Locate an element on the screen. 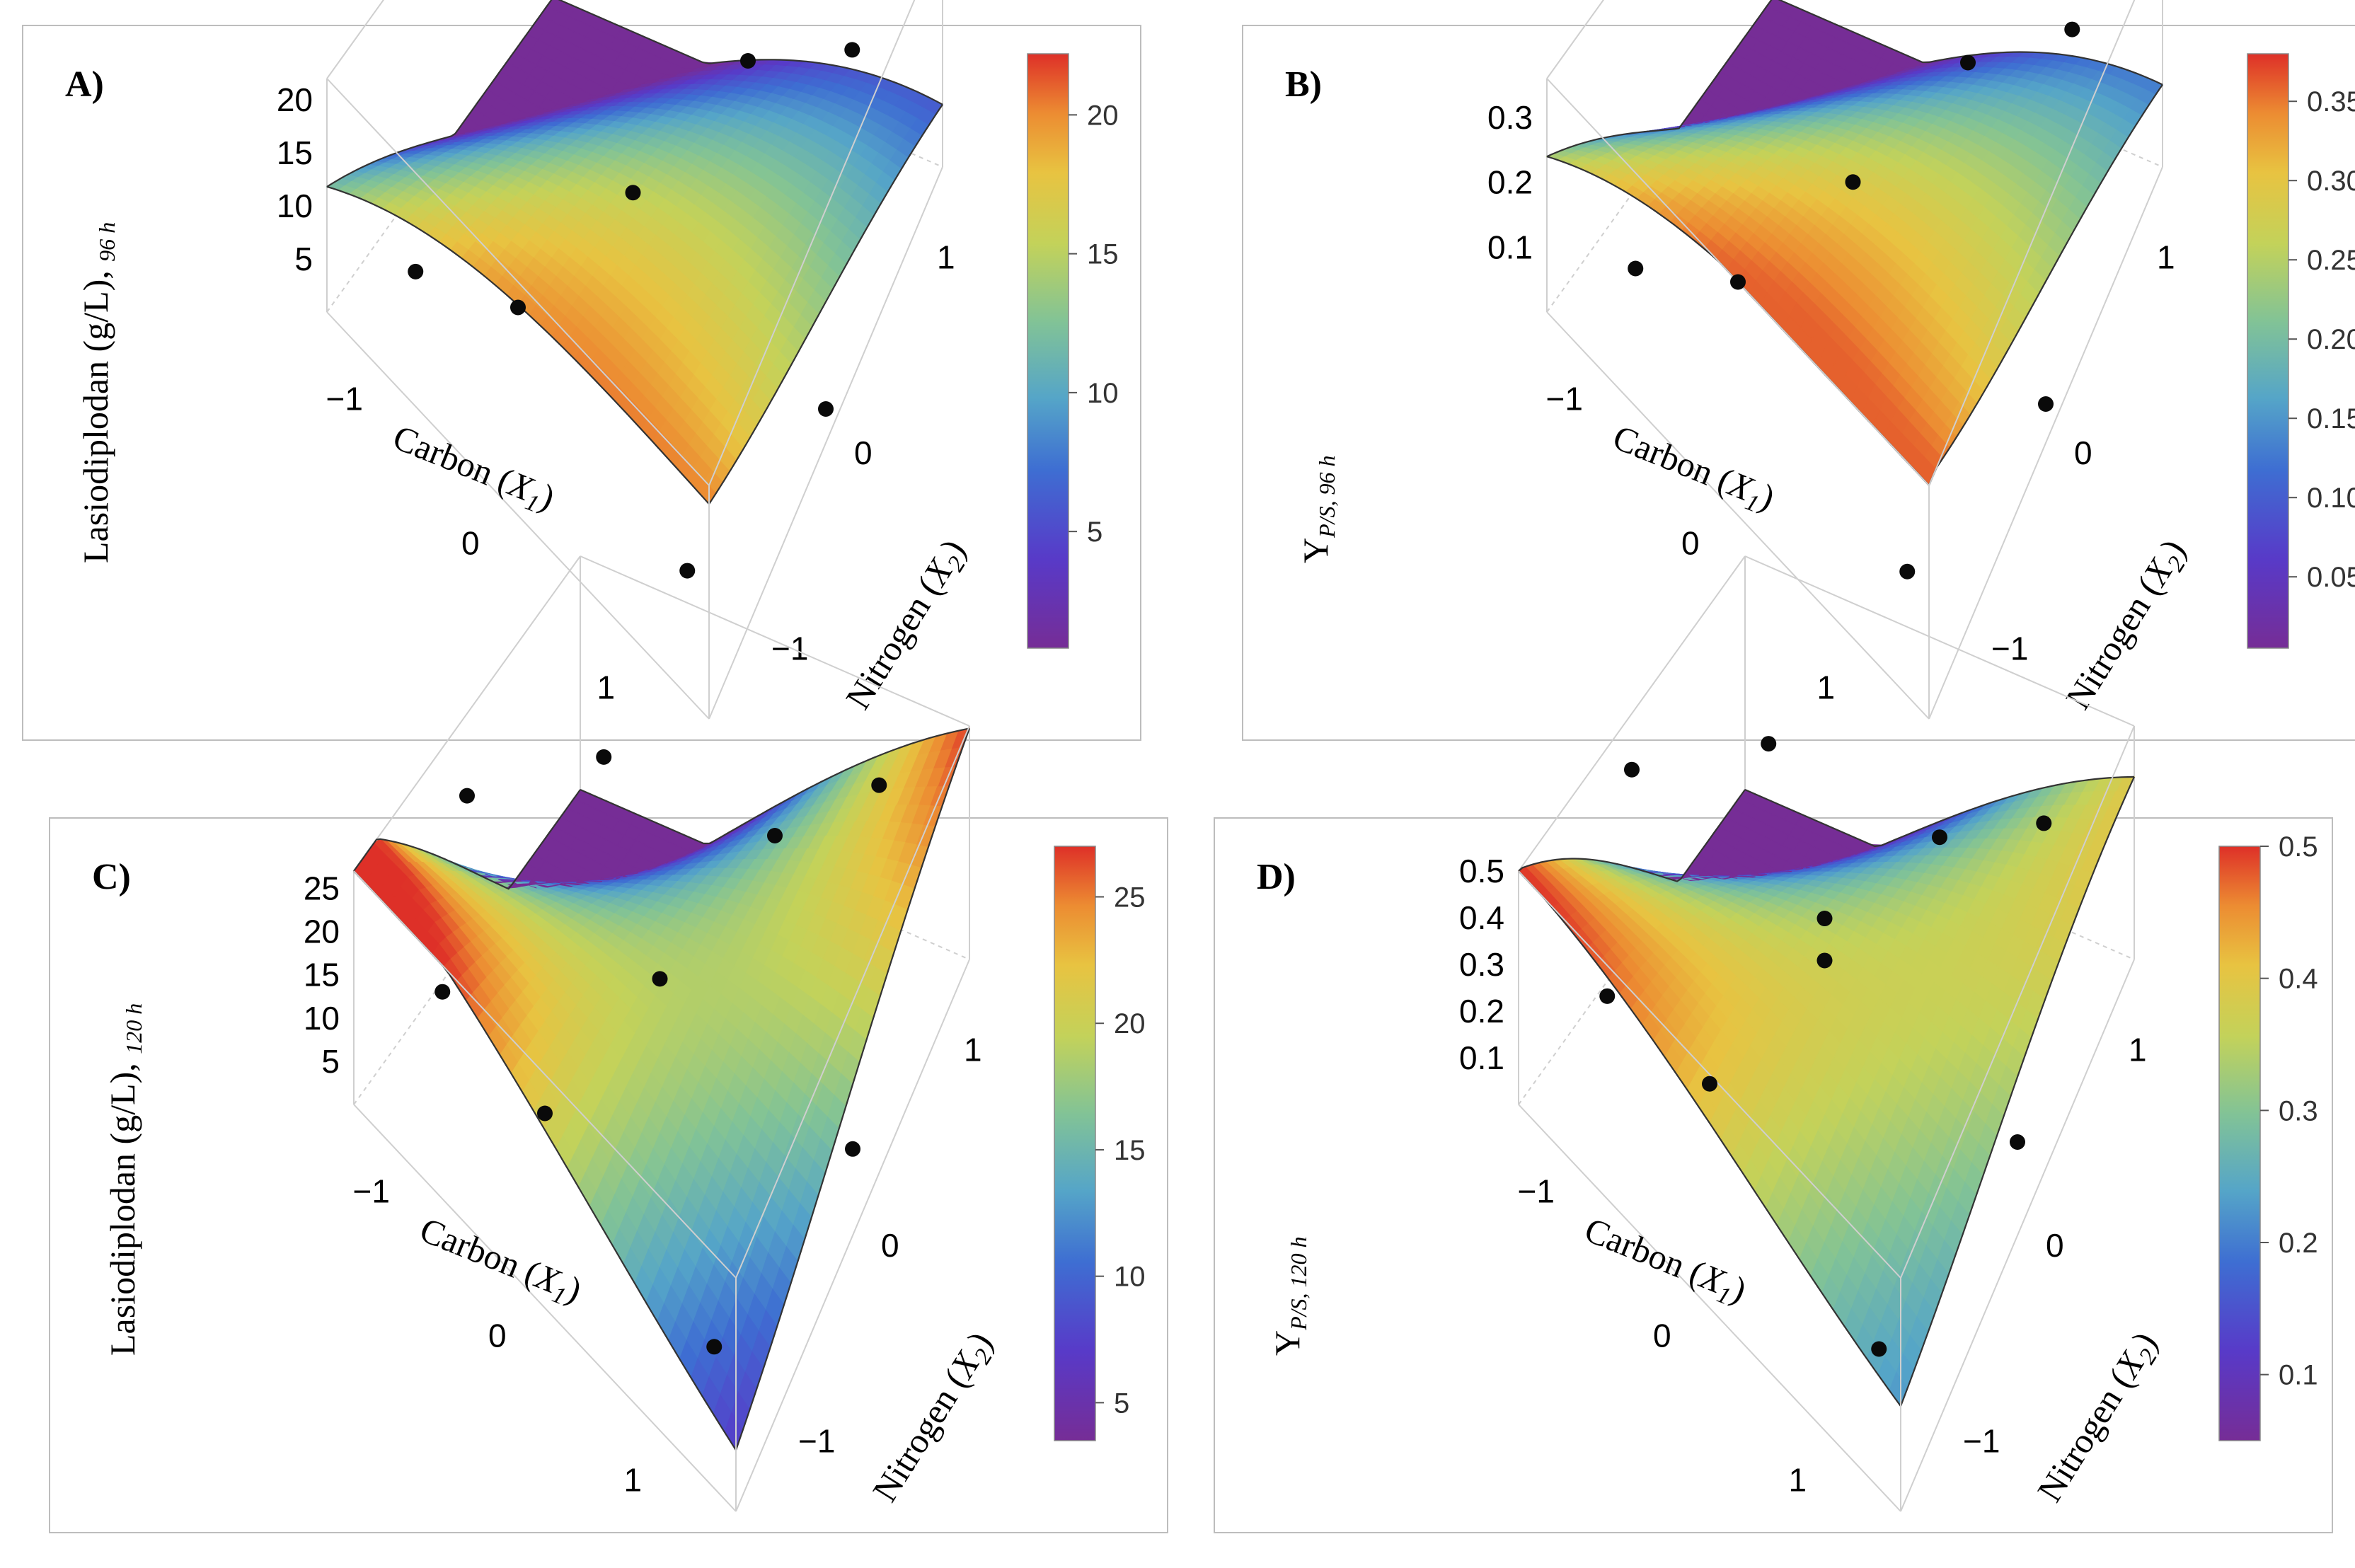 The image size is (2355, 1568). z-tick-label: 0.2 is located at coordinates (1510, 182).